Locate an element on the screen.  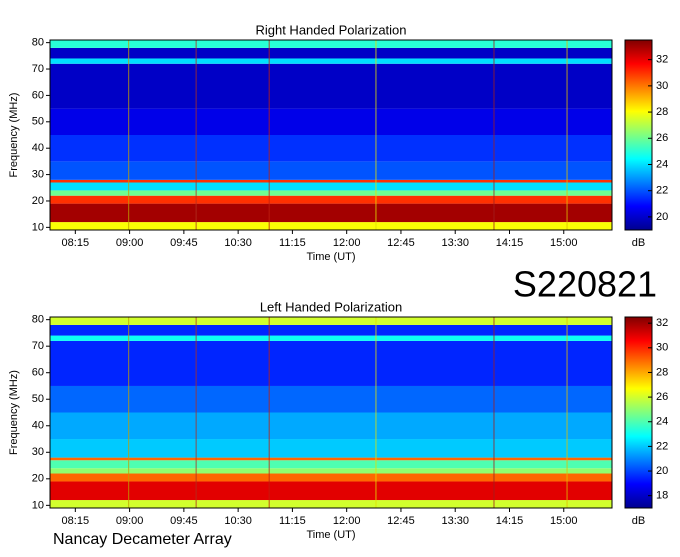
panel-title: Right Handed Polarization is located at coordinates (330, 29).